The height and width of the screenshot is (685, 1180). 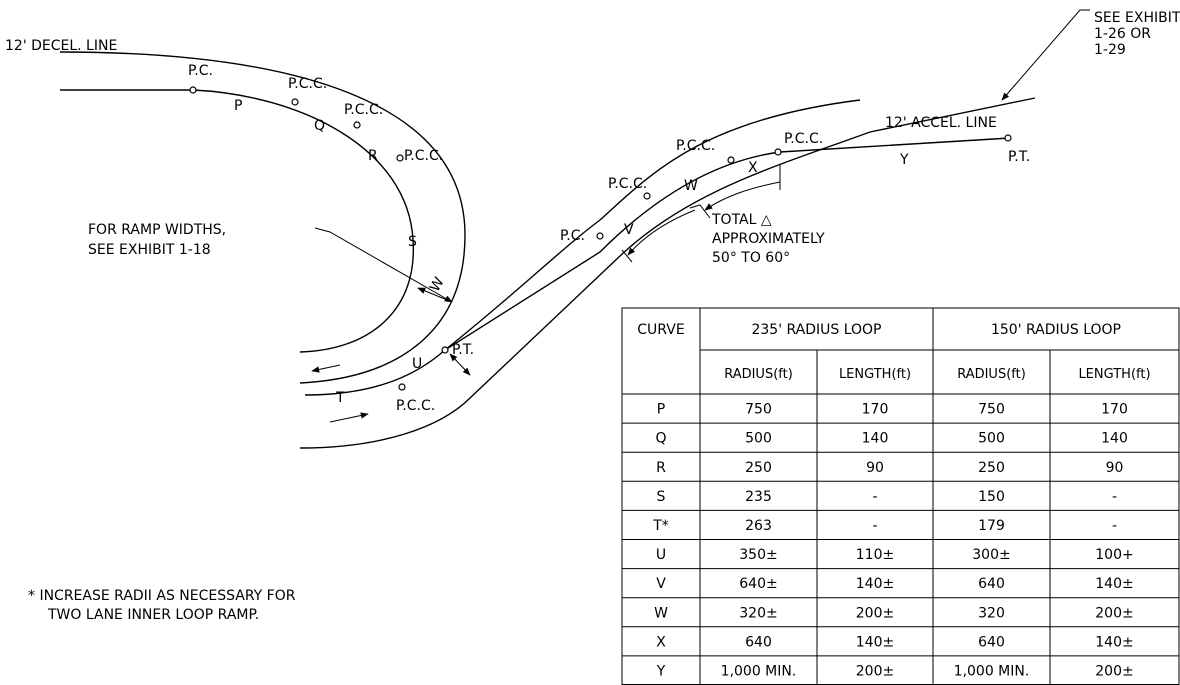 I want to click on table-cell: 320±, so click(x=758, y=613).